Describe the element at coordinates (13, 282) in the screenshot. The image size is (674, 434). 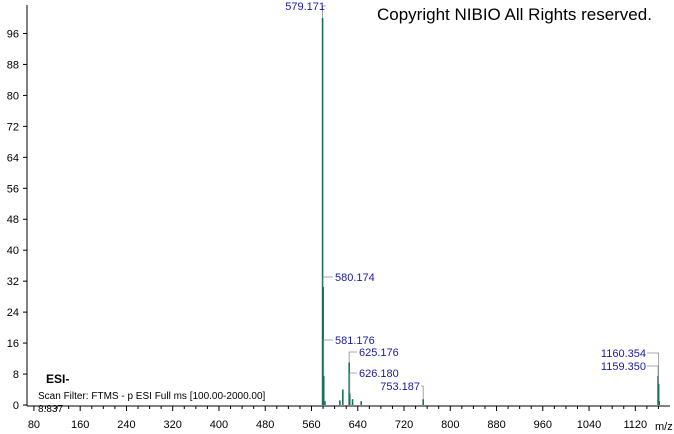
I see `y-tick-label: 32` at that location.